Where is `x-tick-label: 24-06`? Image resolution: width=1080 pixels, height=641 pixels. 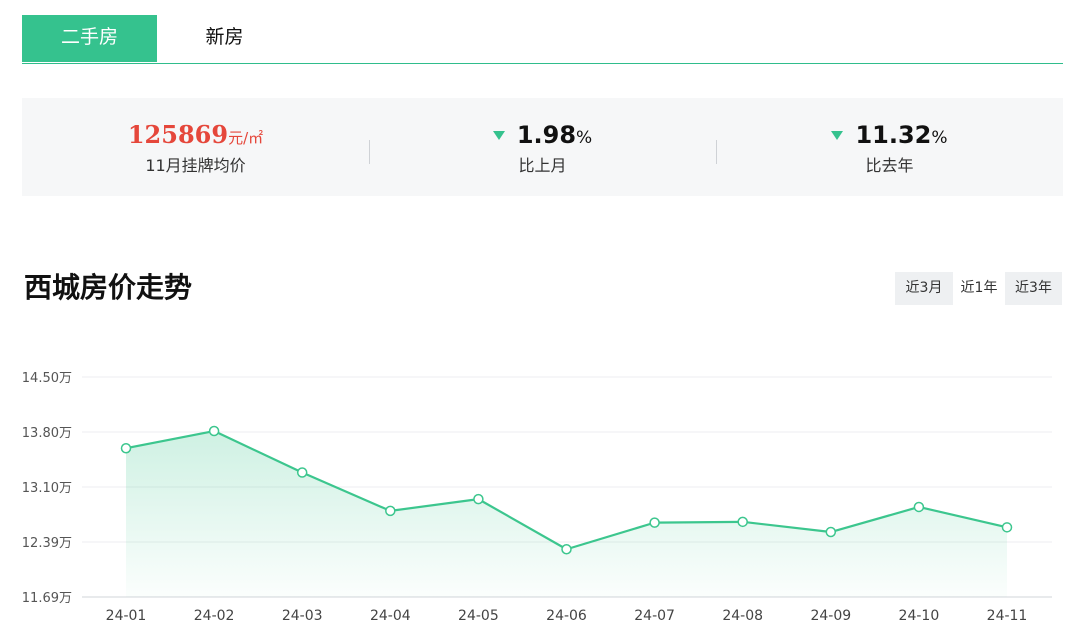
x-tick-label: 24-06 is located at coordinates (566, 616).